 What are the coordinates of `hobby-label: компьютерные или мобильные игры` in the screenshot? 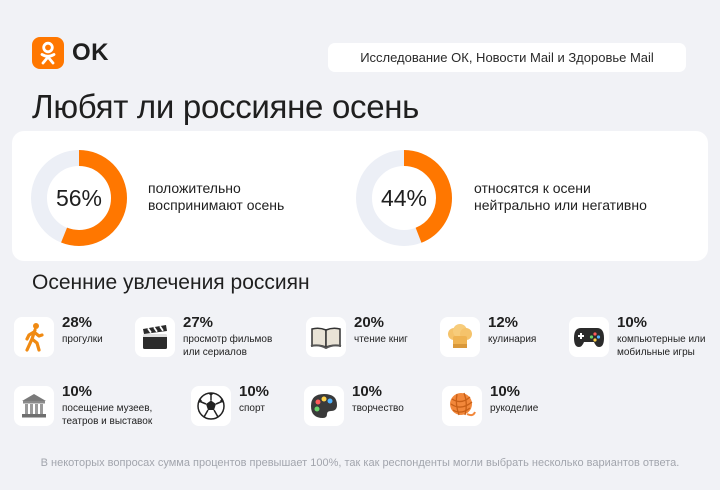 It's located at (661, 346).